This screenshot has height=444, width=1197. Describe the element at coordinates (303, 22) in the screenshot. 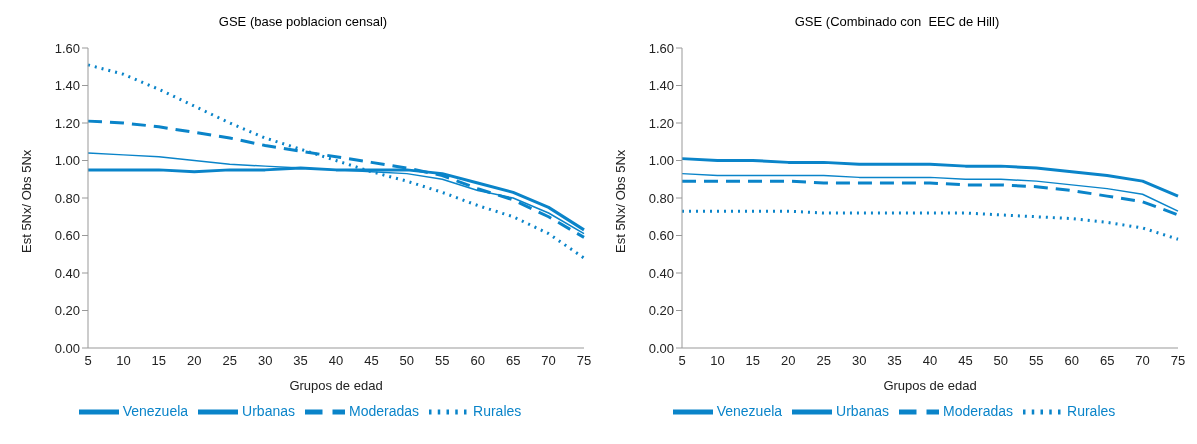

I see `chart-title: GSE (base poblacion censal)` at that location.